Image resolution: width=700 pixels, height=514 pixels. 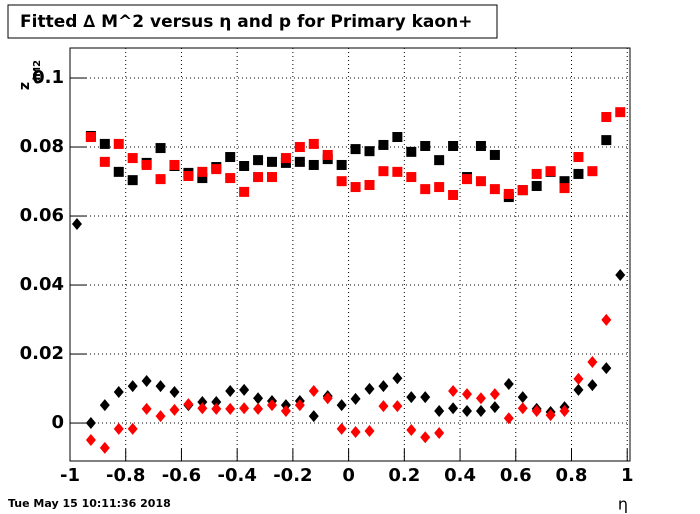 What do you see at coordinates (125, 475) in the screenshot?
I see `x-tick-label: -0.8` at bounding box center [125, 475].